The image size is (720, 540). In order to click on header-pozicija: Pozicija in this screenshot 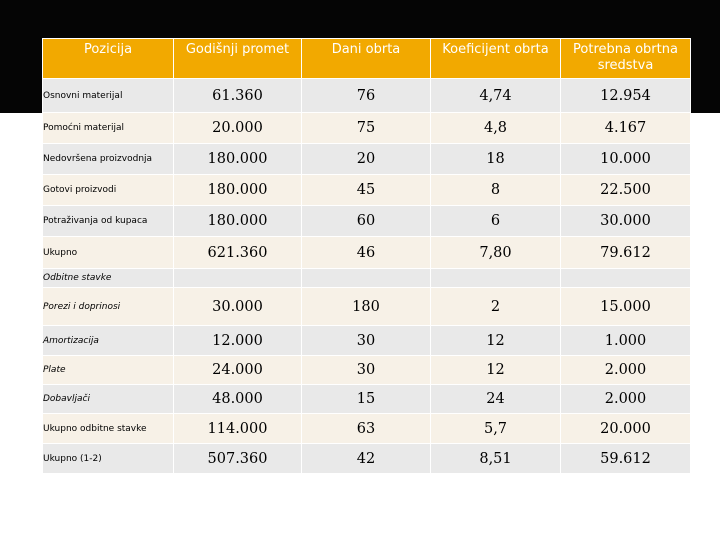, I will do `click(108, 58)`.